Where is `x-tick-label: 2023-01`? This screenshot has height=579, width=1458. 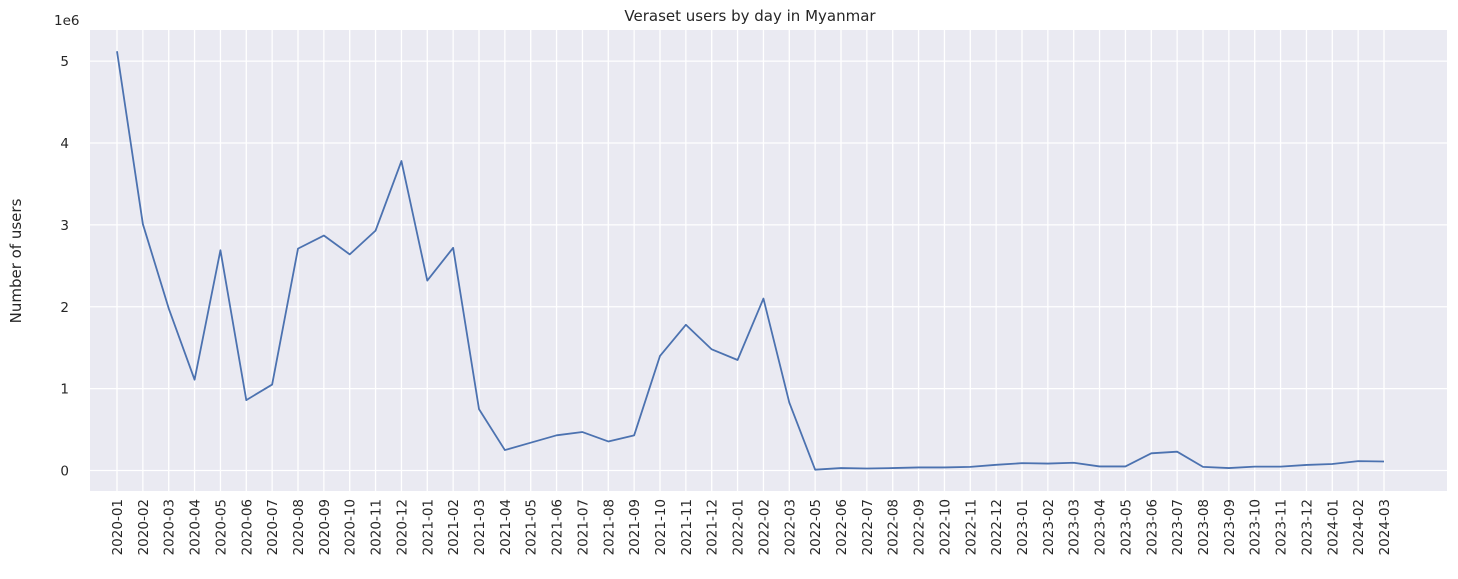 x-tick-label: 2023-01 is located at coordinates (1023, 527).